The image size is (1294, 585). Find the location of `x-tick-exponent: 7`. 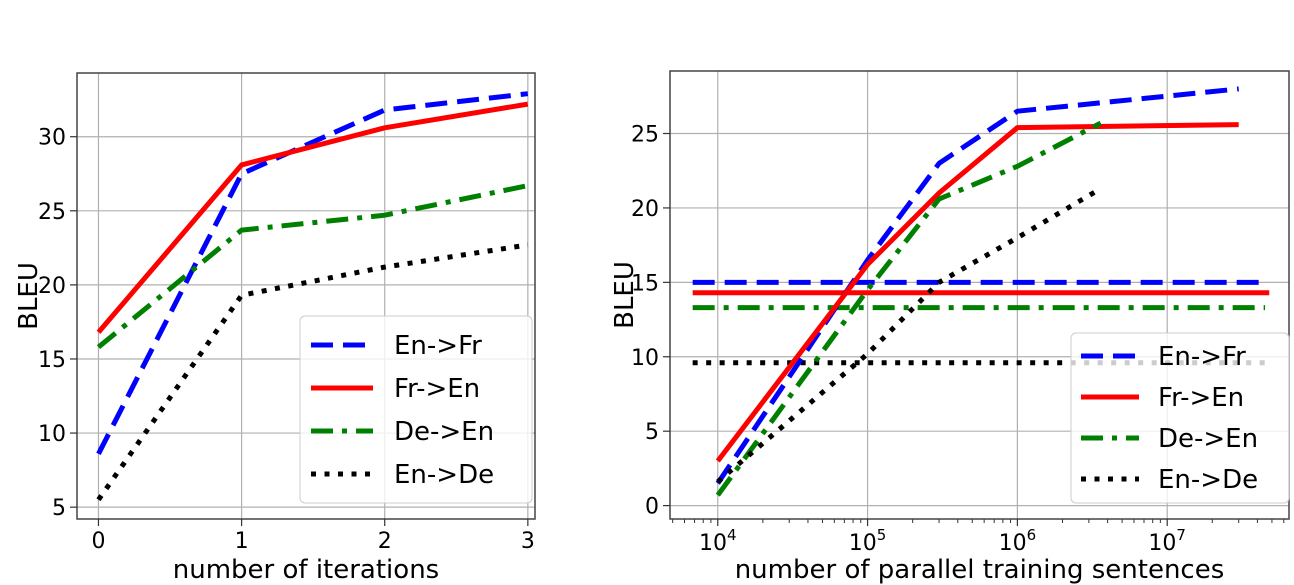

x-tick-exponent: 7 is located at coordinates (1181, 535).